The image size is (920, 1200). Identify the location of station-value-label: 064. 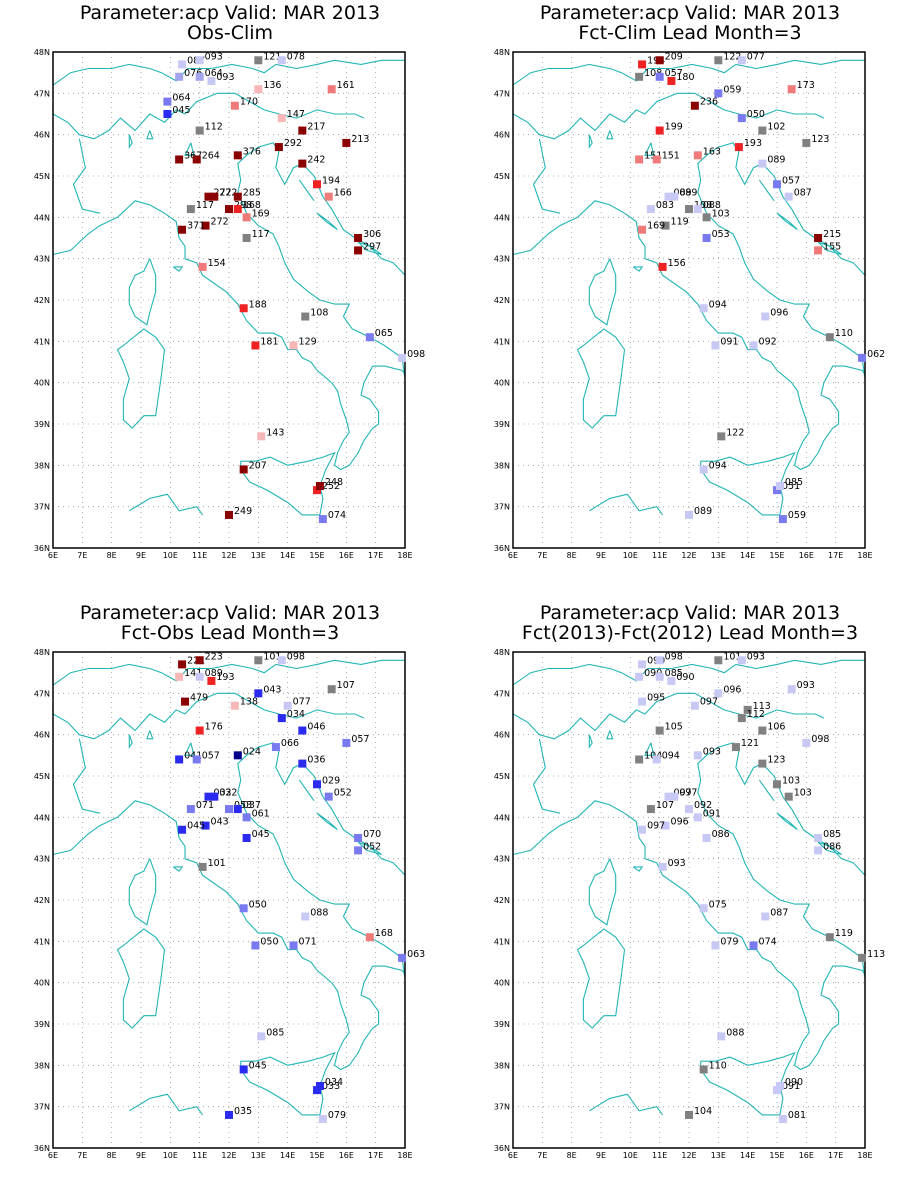
(214, 73).